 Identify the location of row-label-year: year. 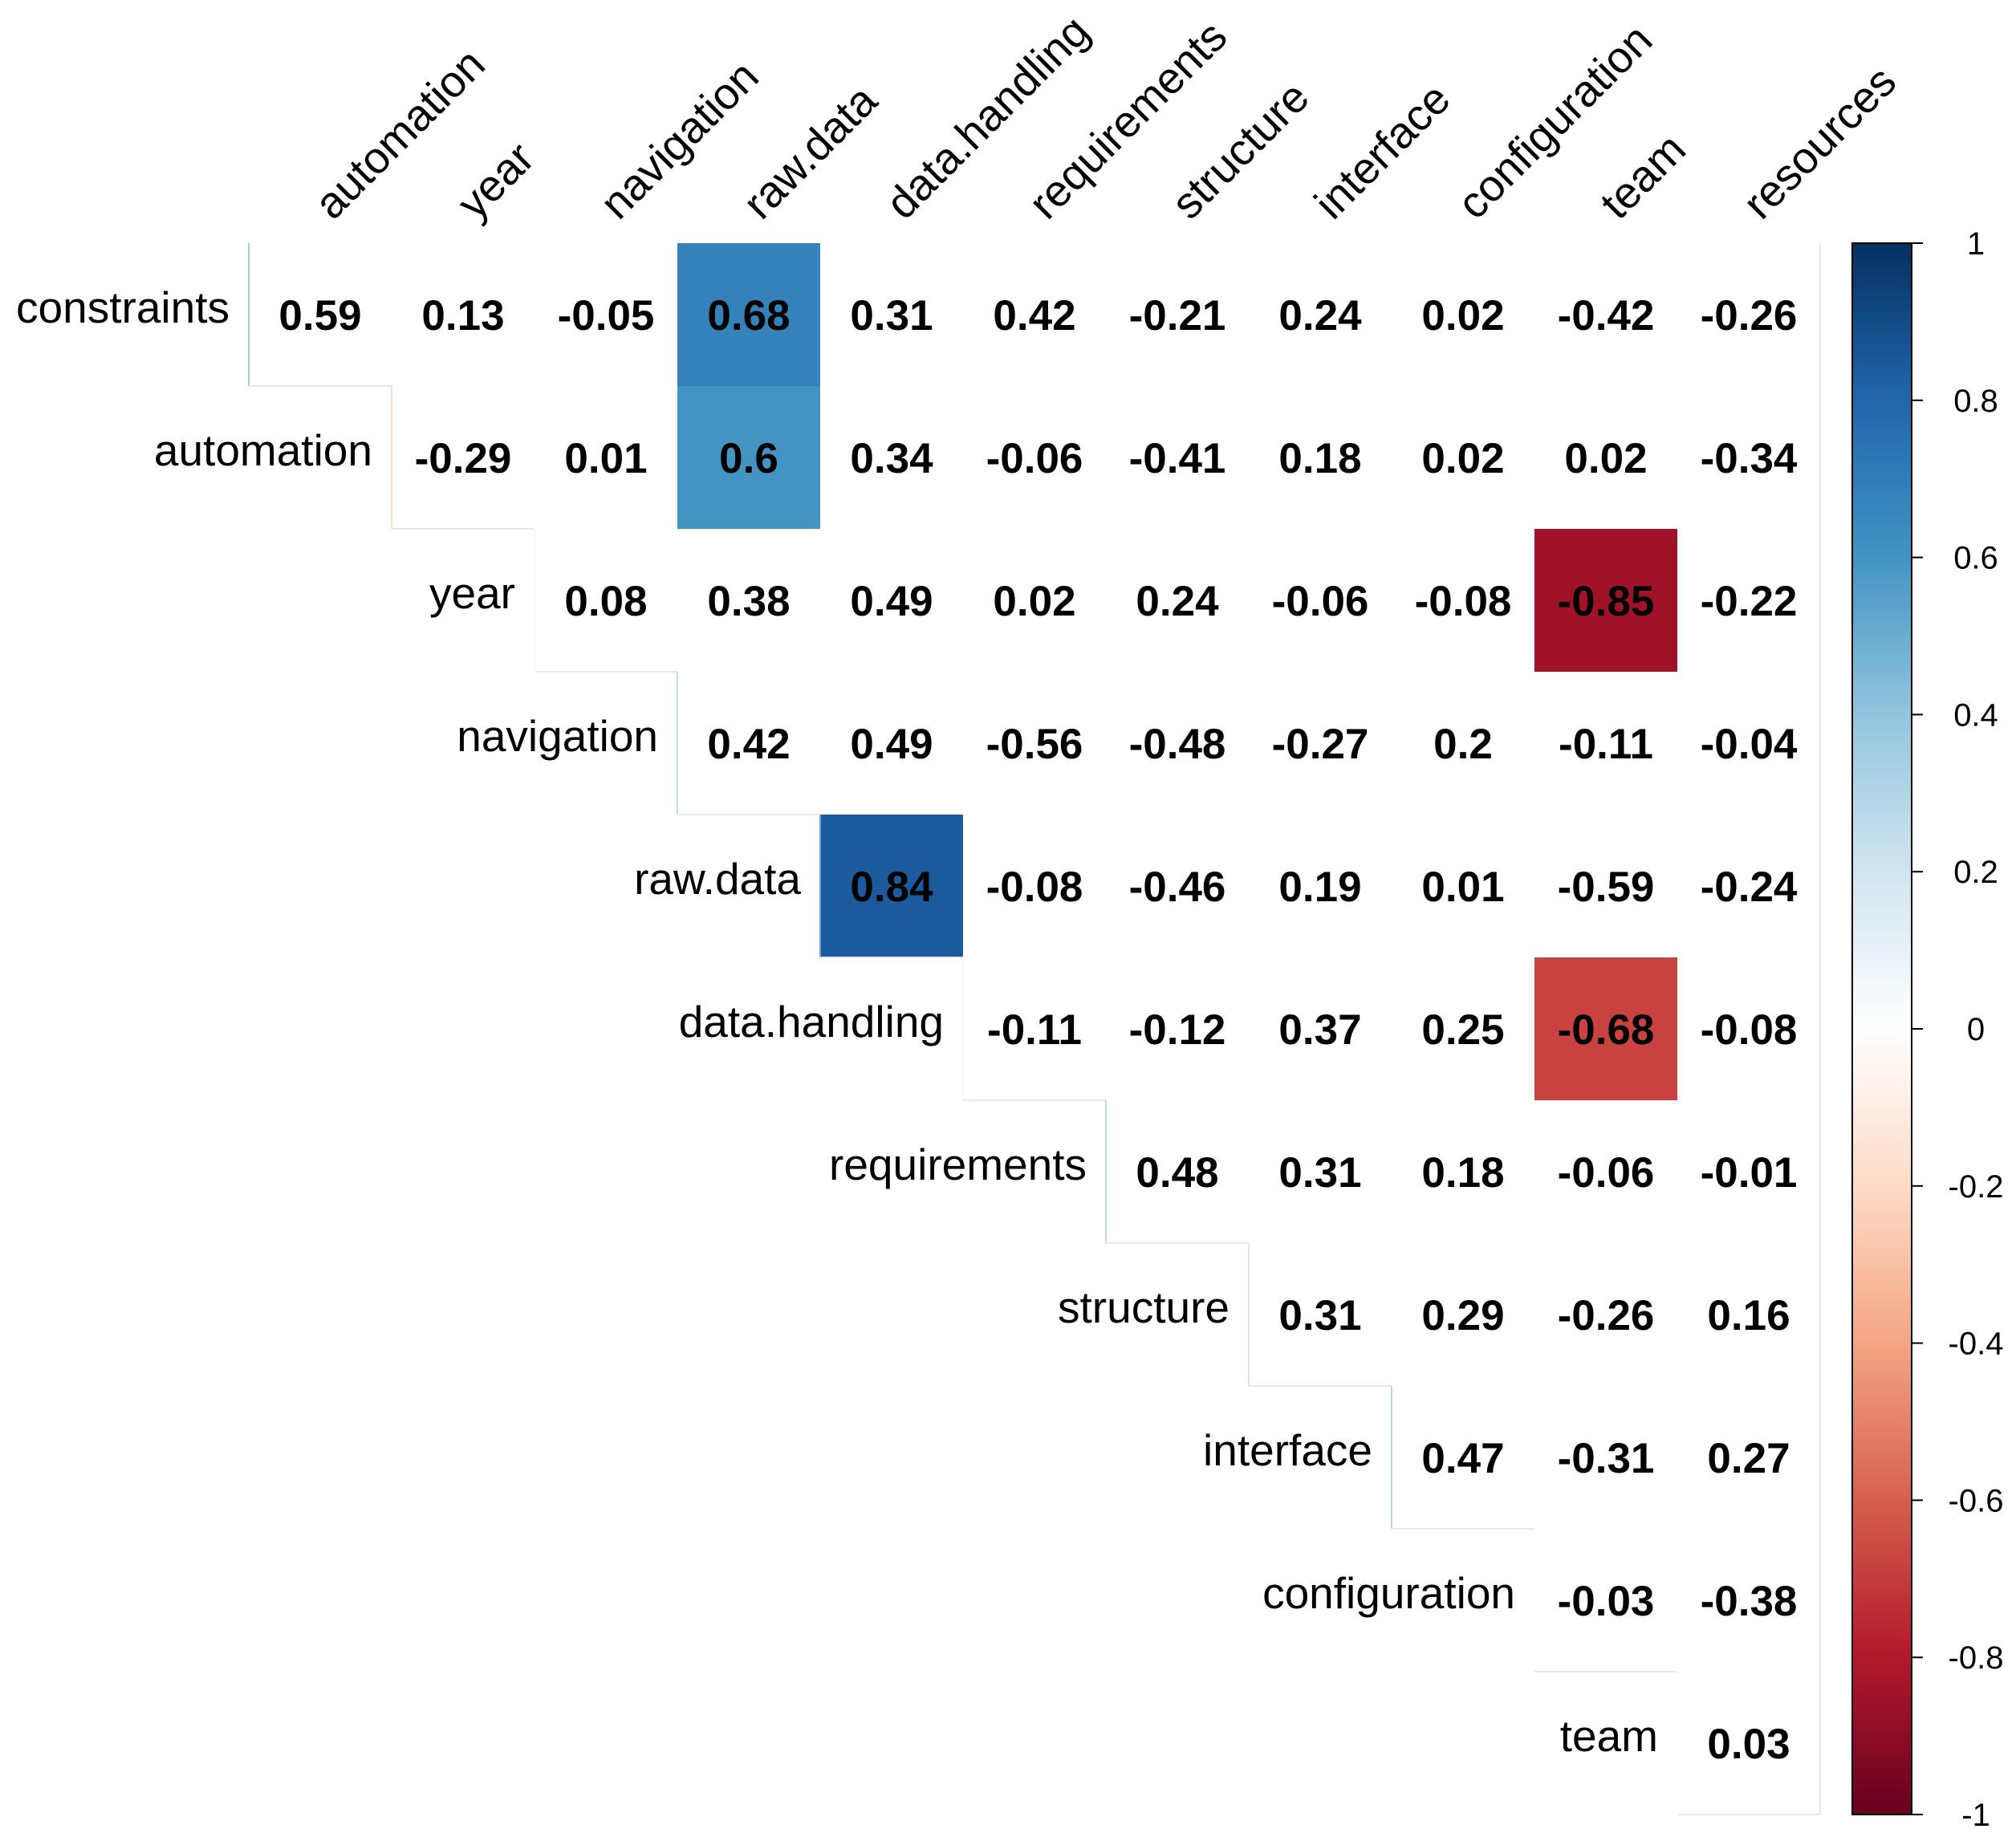
(472, 593).